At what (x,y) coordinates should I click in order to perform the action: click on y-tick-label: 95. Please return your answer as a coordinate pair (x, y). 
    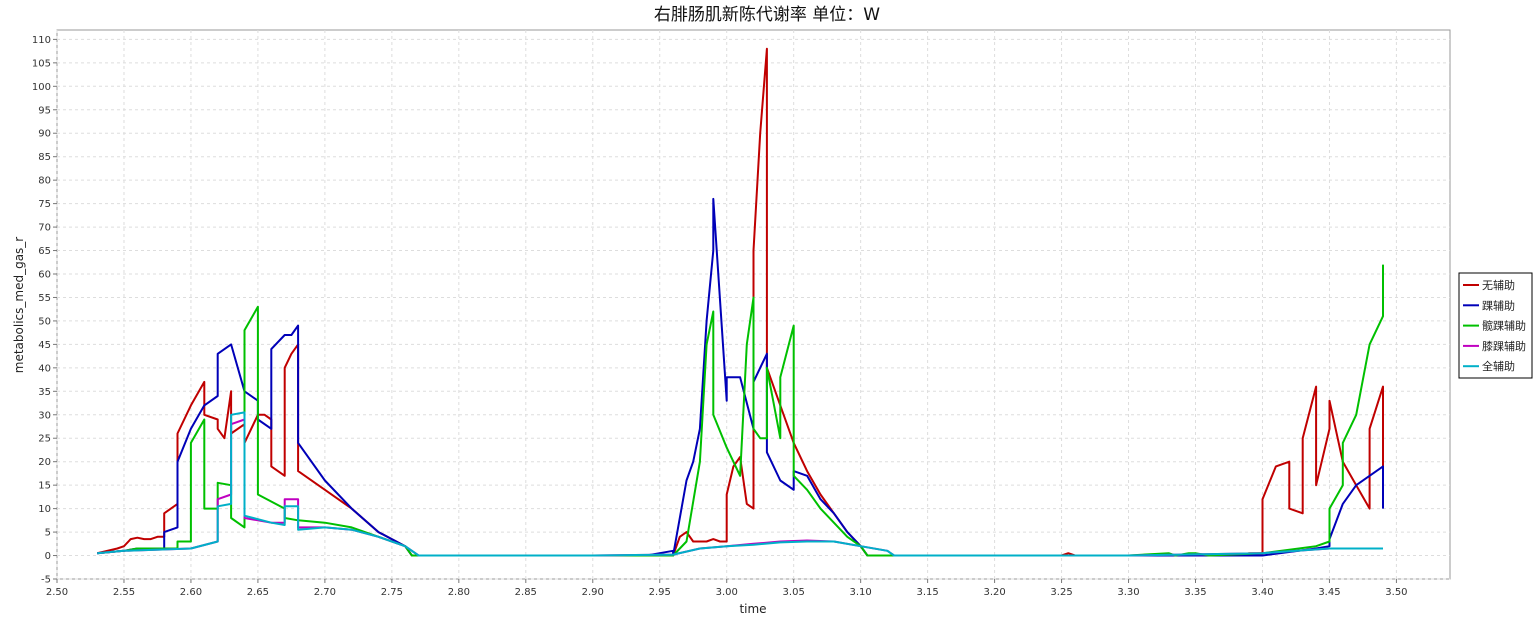
    Looking at the image, I should click on (44, 110).